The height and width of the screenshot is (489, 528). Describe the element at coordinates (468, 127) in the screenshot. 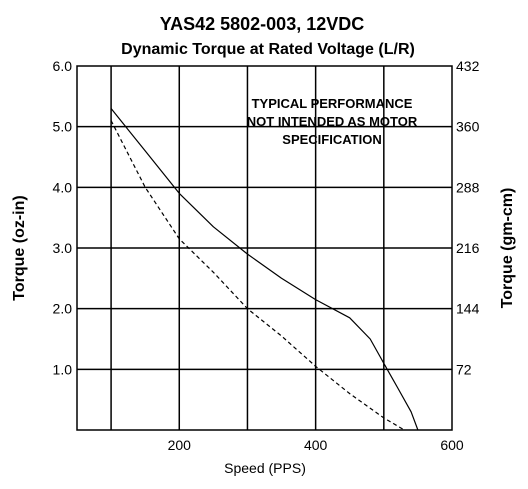

I see `y2-tick-label: 360` at that location.